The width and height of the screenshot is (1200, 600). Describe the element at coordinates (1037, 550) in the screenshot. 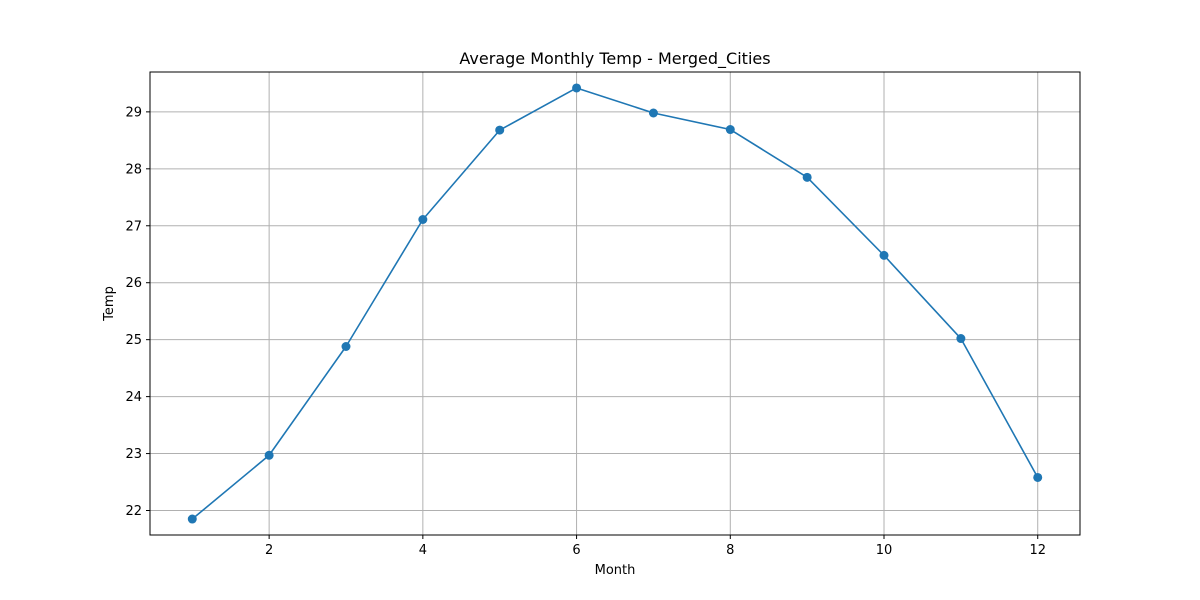

I see `x-tick-label: 12` at that location.